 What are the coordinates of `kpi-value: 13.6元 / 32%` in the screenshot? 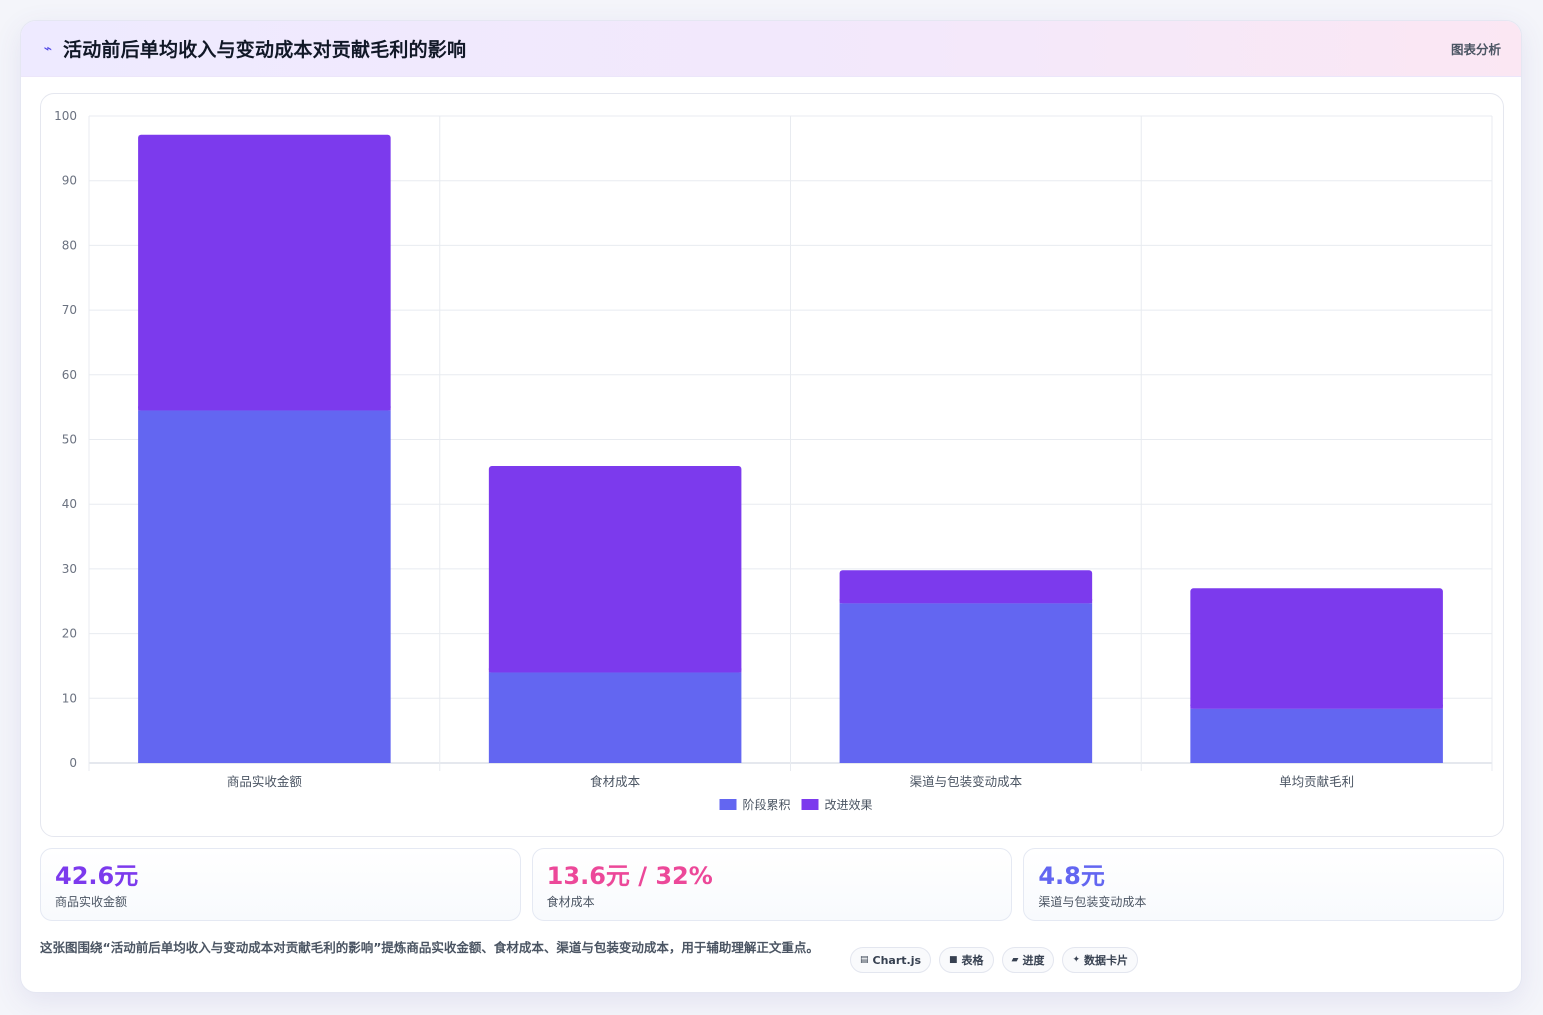 It's located at (629, 876).